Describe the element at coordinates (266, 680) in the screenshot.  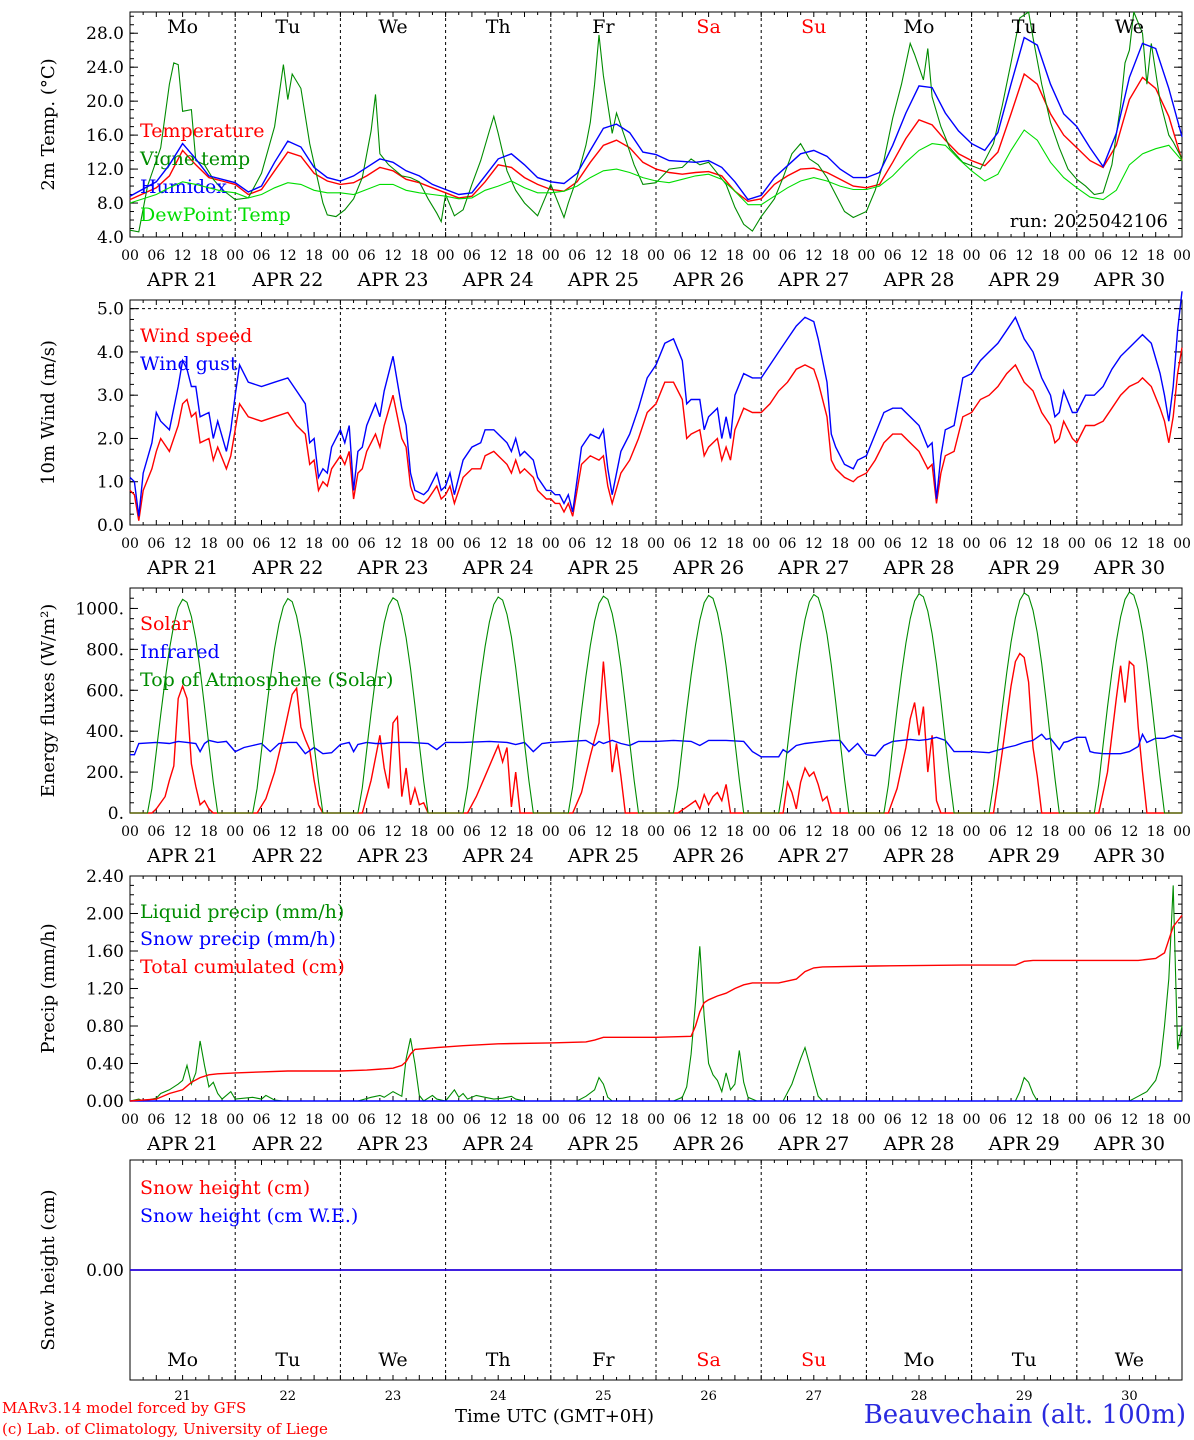
I see `legend-entry: Top of Atmosphere (Solar)` at that location.